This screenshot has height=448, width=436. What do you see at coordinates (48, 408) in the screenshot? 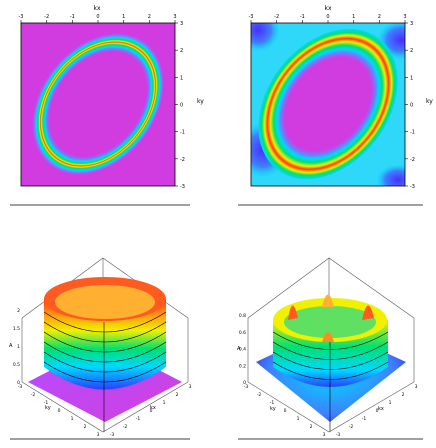
I see `surface-1-ylabel: ky` at bounding box center [48, 408].